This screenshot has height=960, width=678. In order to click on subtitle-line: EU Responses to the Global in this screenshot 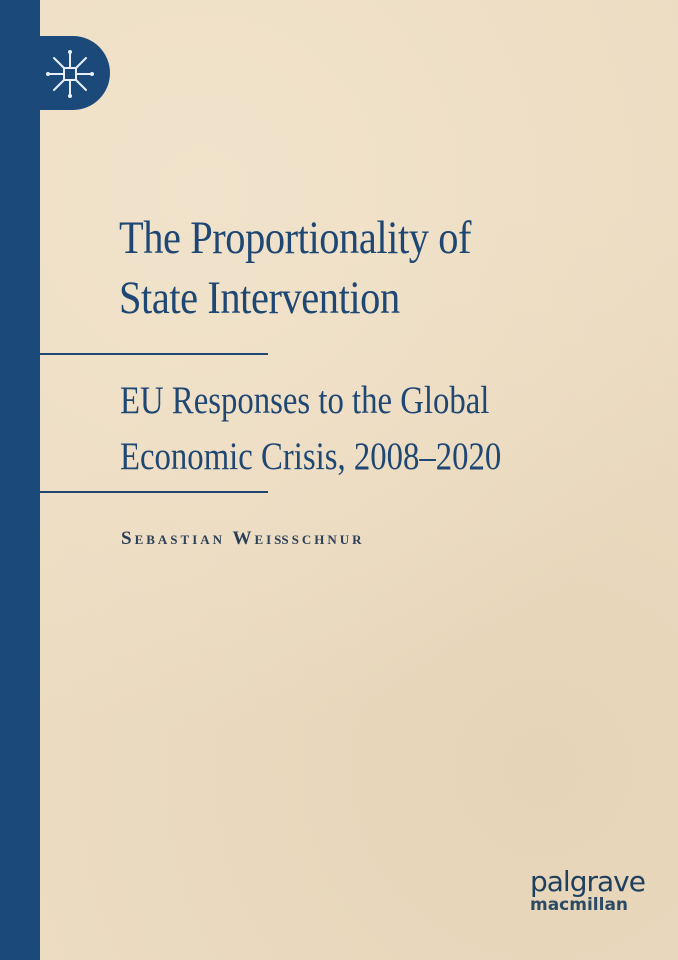, I will do `click(305, 400)`.